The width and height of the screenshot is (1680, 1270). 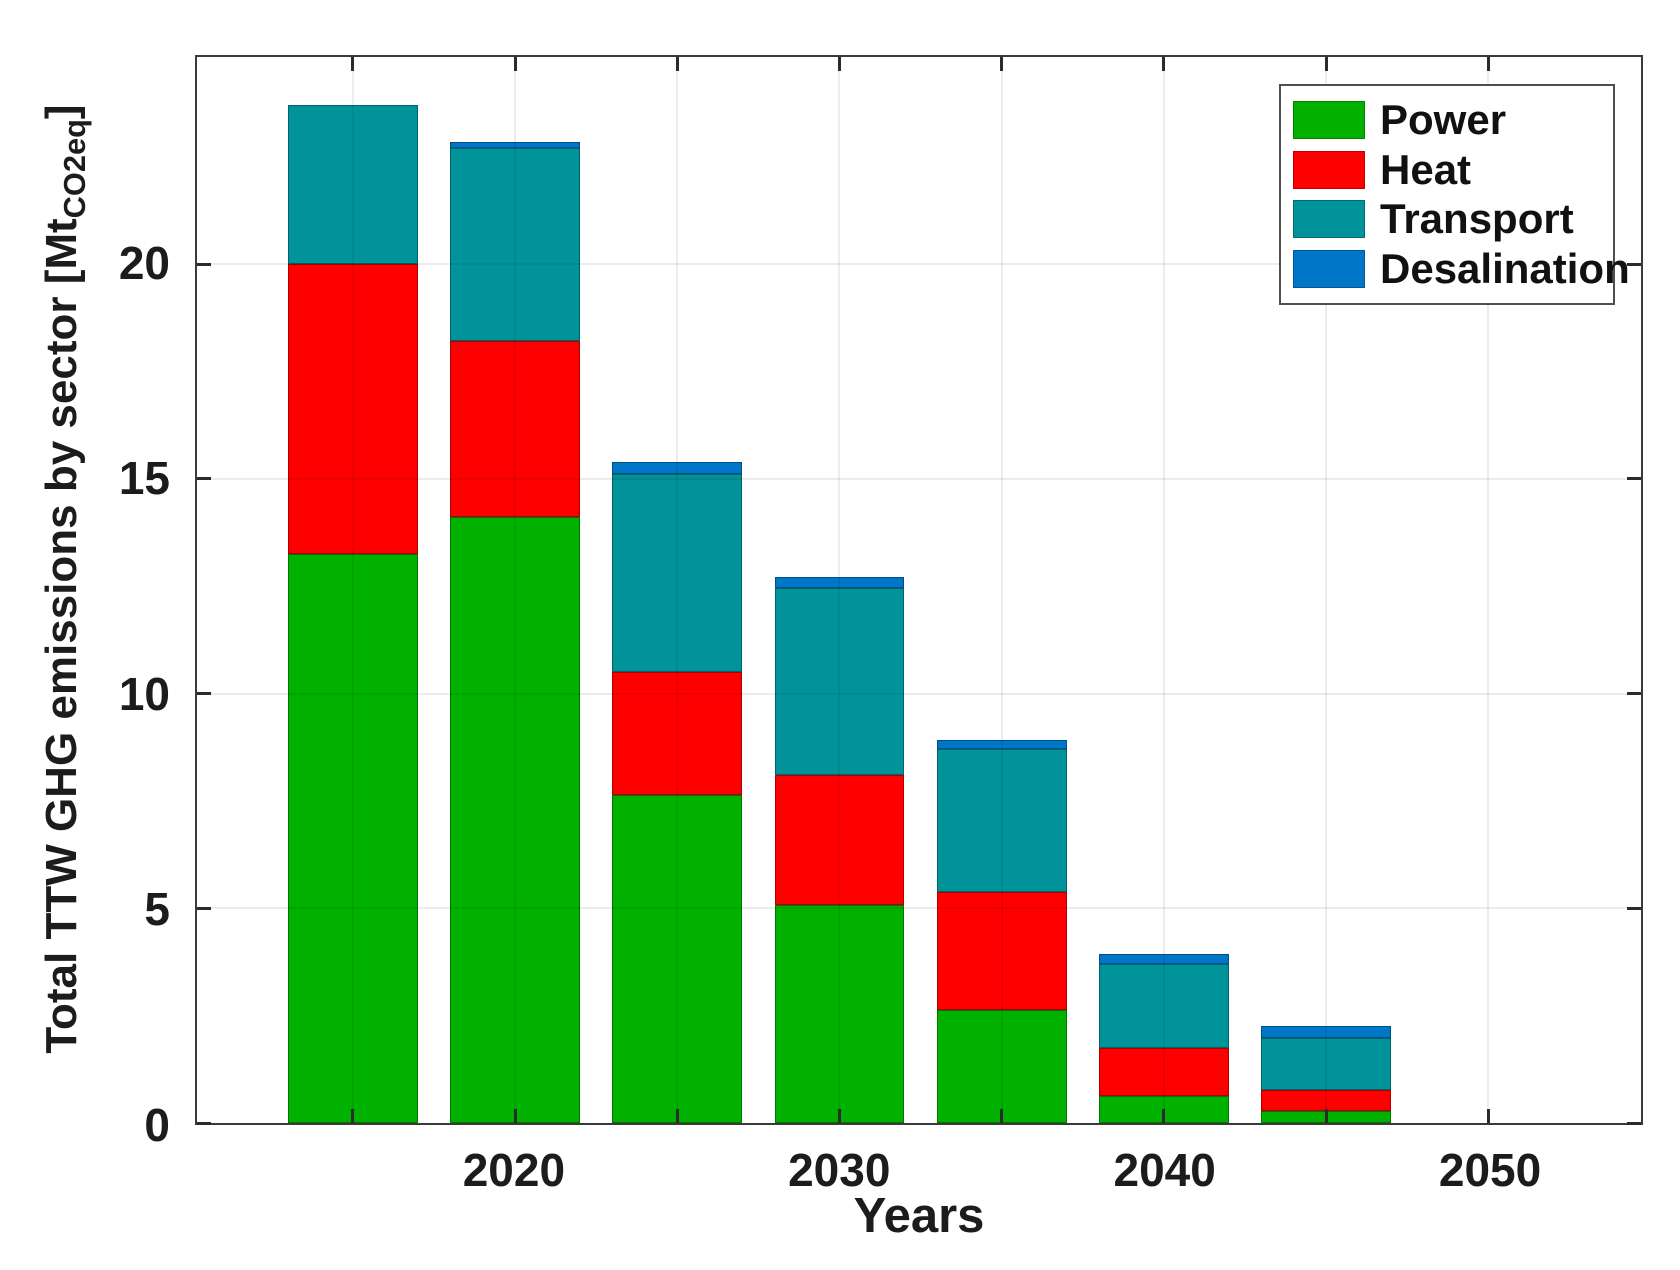 What do you see at coordinates (1002, 1116) in the screenshot?
I see `x-tick-bottom-2035` at bounding box center [1002, 1116].